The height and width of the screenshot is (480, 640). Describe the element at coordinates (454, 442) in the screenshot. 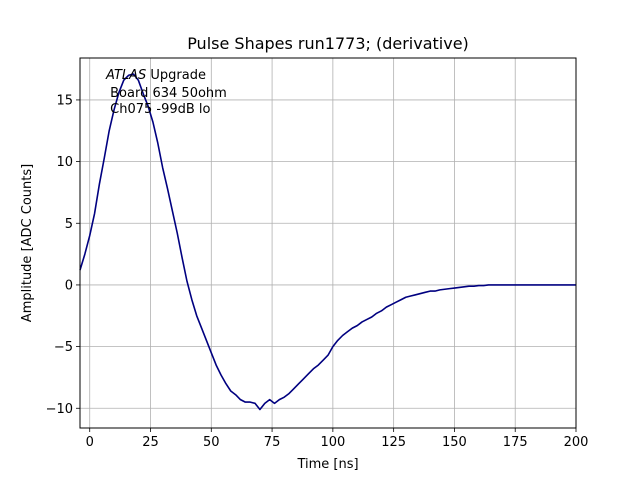

I see `x-tick-label: 150` at that location.